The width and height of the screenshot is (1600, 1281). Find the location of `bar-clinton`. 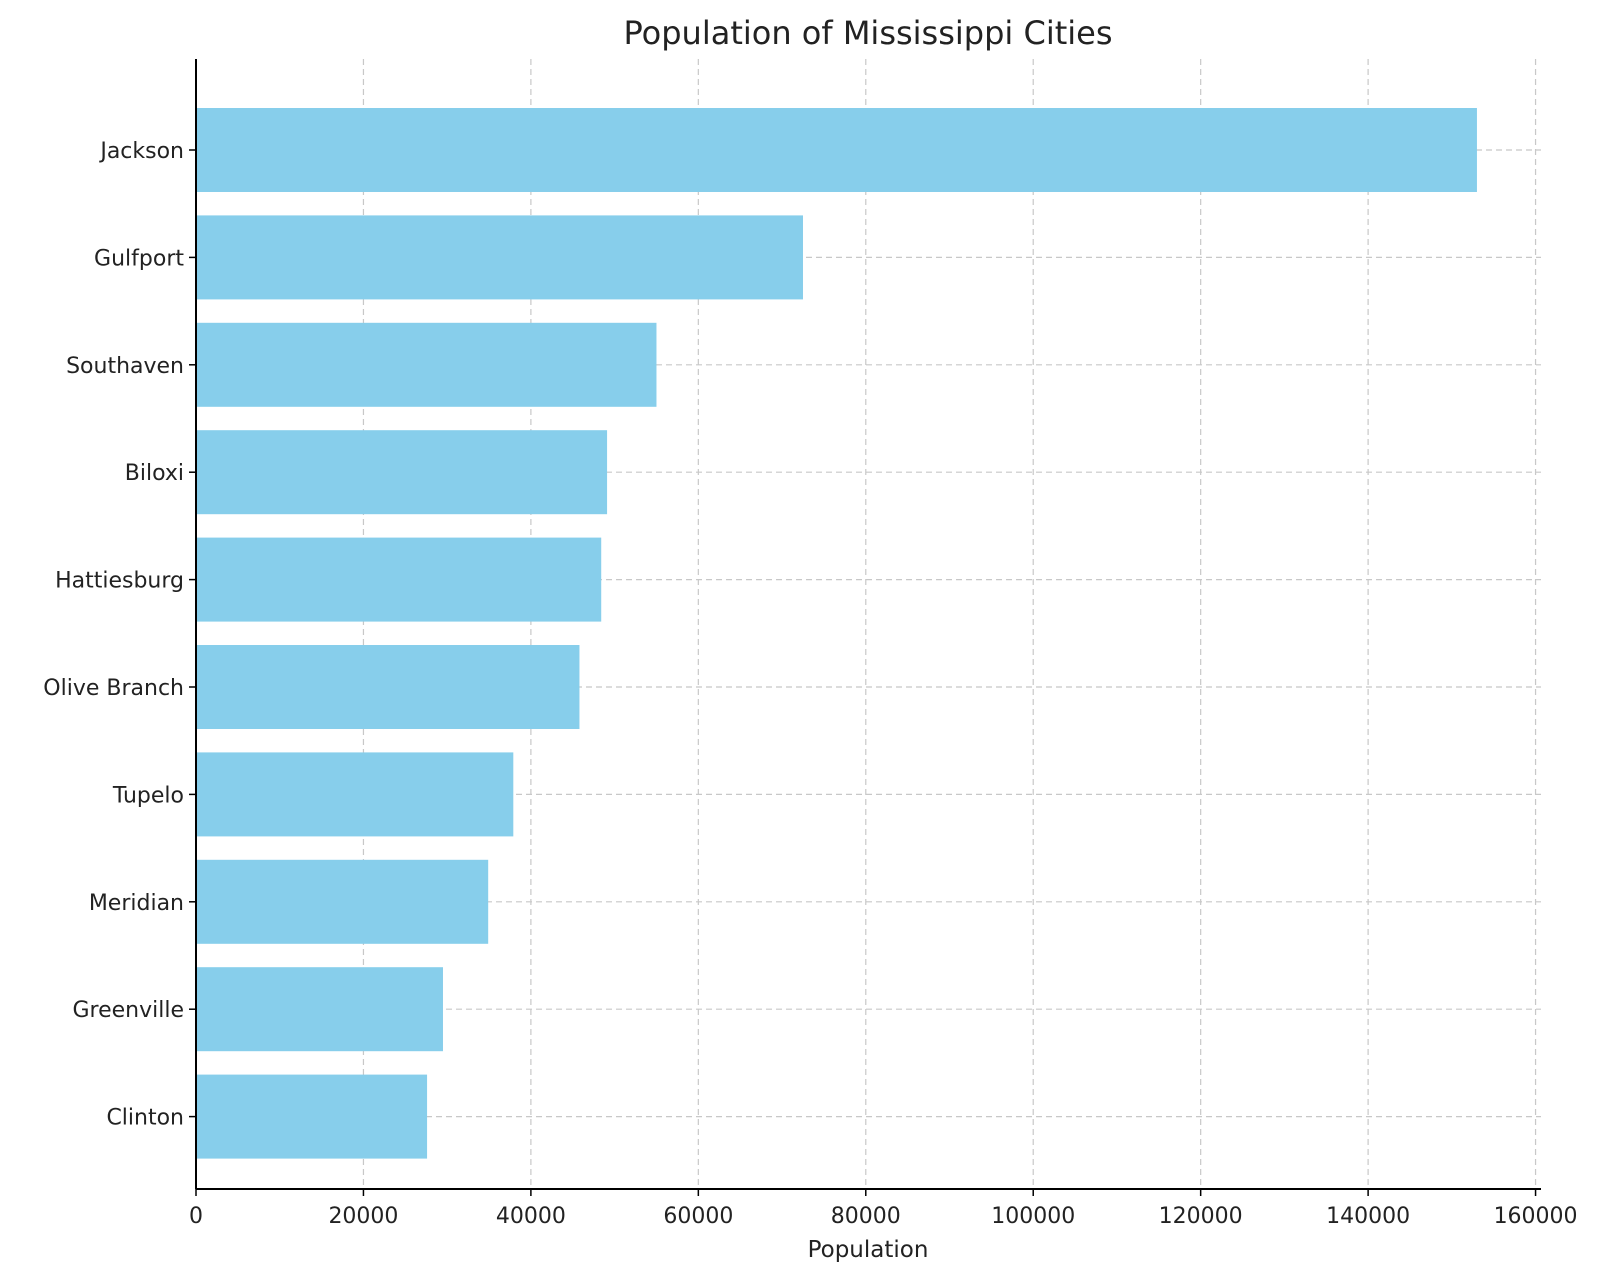

bar-clinton is located at coordinates (312, 1116).